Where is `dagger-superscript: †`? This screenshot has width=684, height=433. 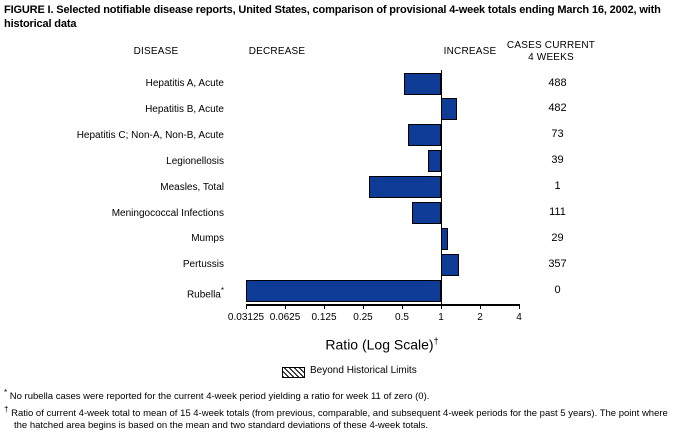
dagger-superscript: † is located at coordinates (436, 341).